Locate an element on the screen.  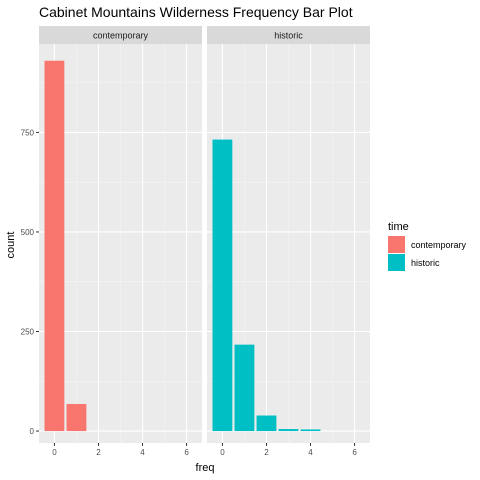
facet-strip-historic is located at coordinates (288, 35).